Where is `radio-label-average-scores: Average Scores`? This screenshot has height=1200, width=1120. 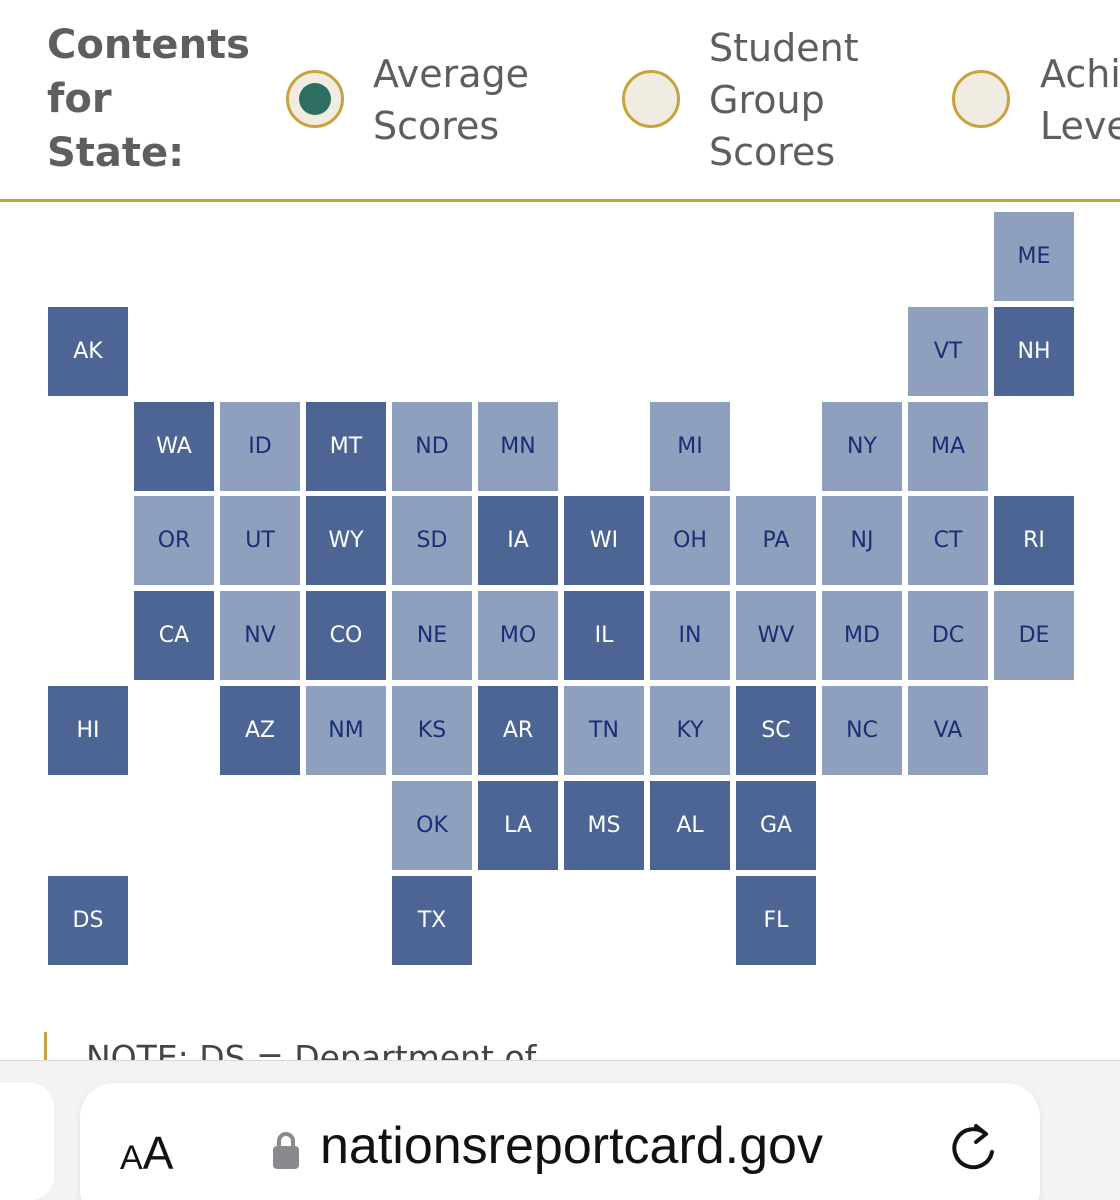 radio-label-average-scores: Average Scores is located at coordinates (451, 100).